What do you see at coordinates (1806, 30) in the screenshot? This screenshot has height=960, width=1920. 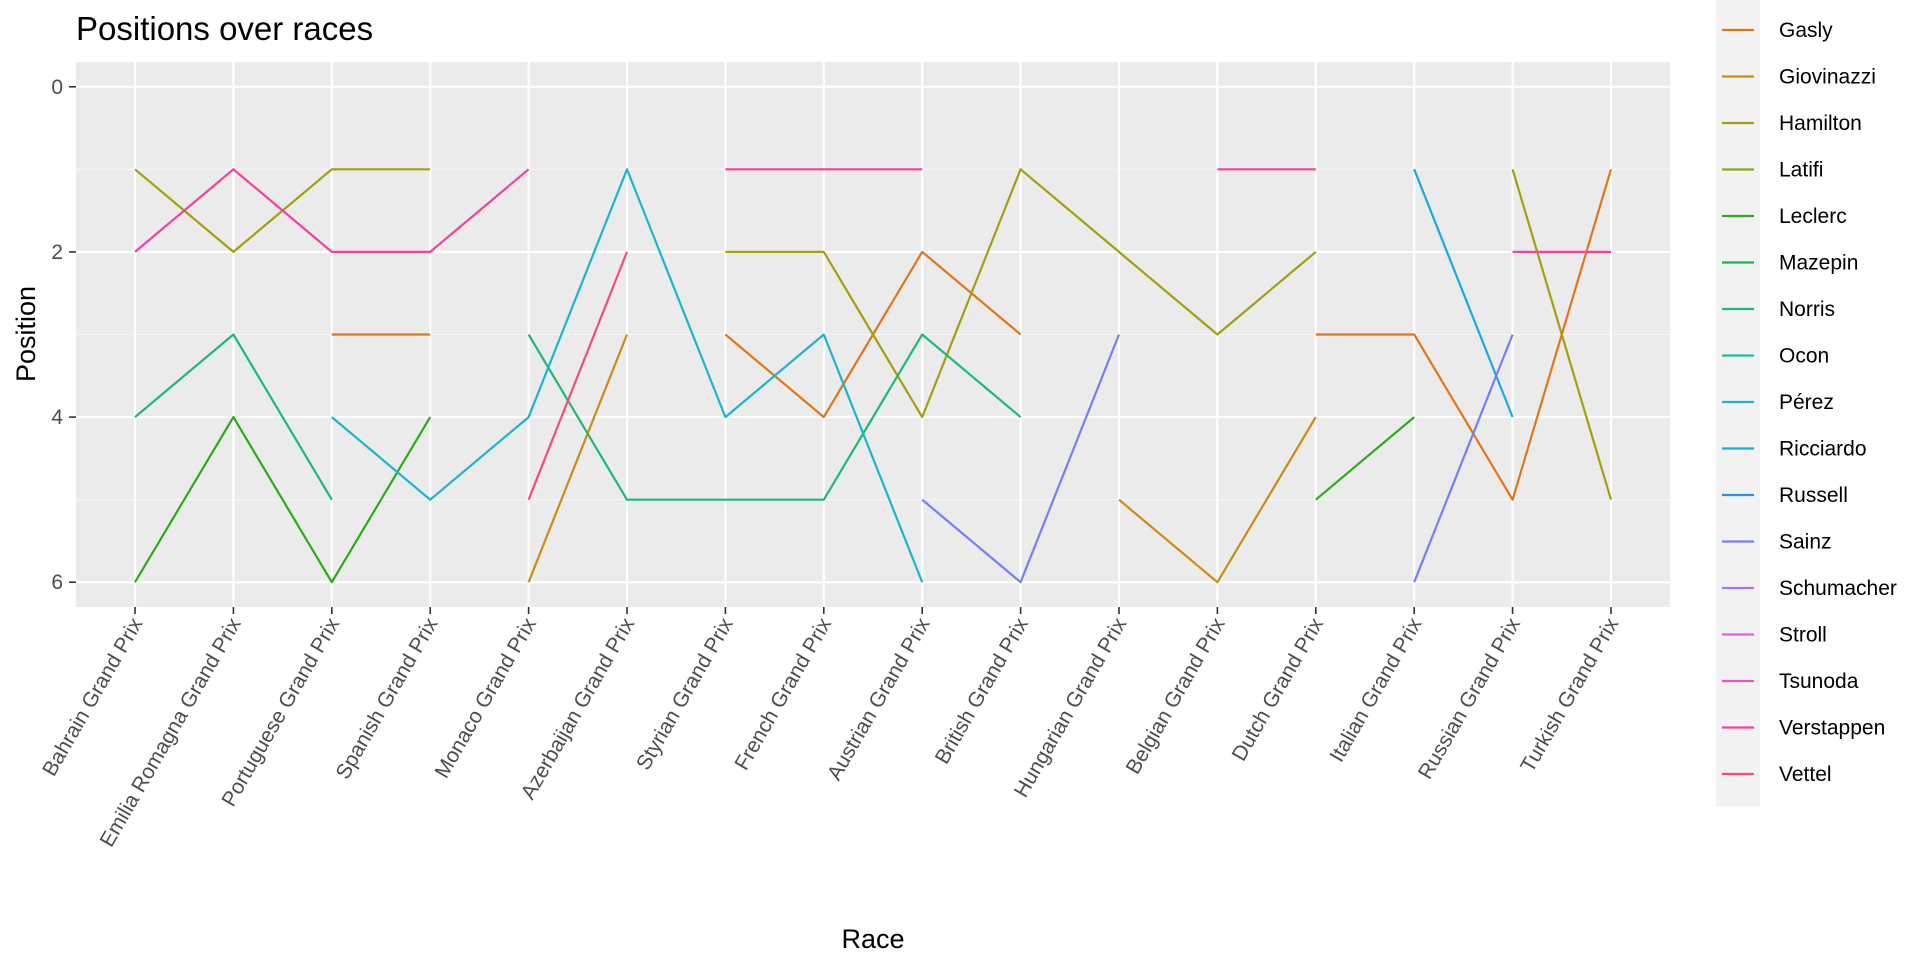 I see `legend-label: Gasly` at bounding box center [1806, 30].